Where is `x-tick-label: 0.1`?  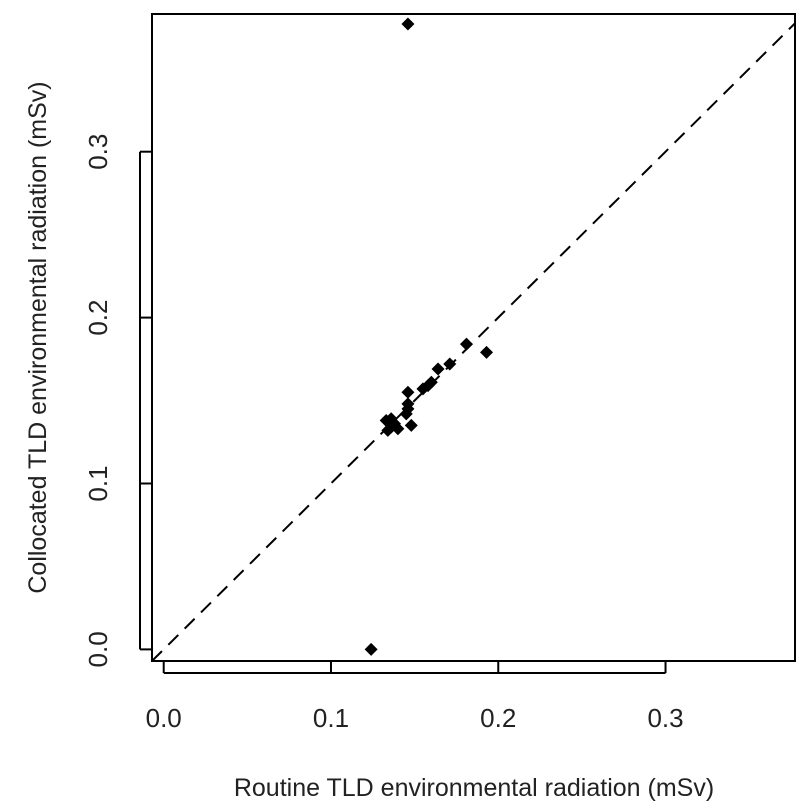
x-tick-label: 0.1 is located at coordinates (331, 718).